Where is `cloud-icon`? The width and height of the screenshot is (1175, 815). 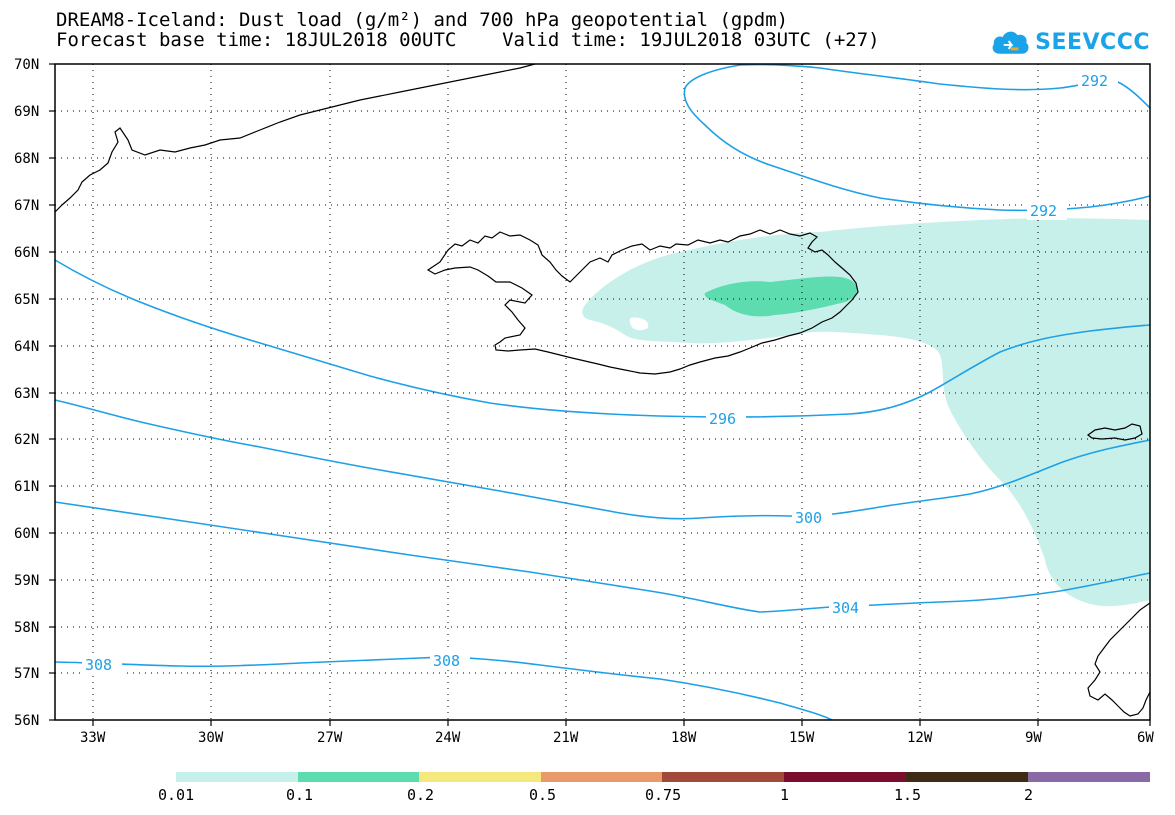 cloud-icon is located at coordinates (1010, 42).